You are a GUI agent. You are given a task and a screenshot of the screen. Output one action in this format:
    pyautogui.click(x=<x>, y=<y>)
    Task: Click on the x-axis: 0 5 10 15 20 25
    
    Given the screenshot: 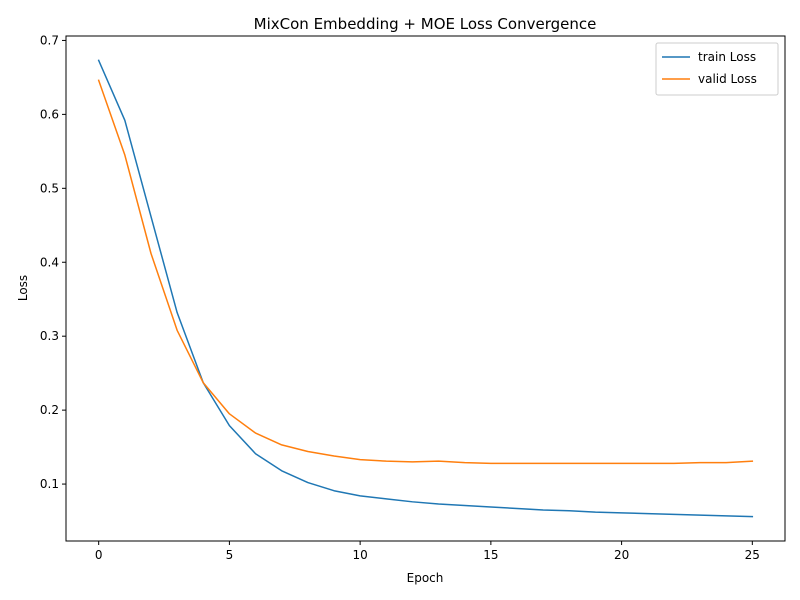 What is the action you would take?
    pyautogui.click(x=427, y=551)
    